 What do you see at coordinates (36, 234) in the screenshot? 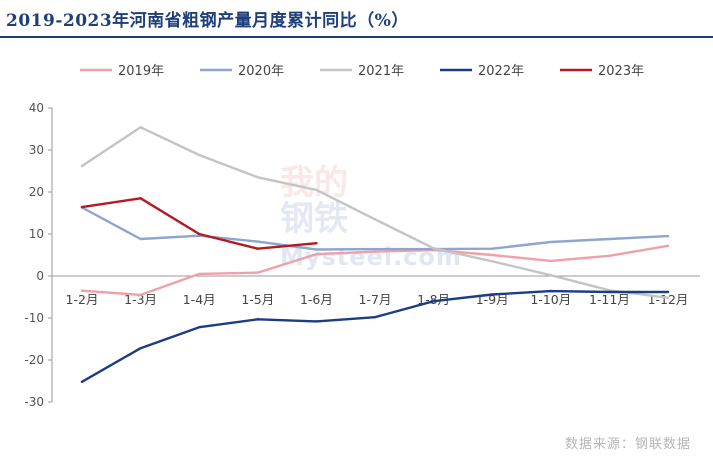
I see `y-tick-label: 10` at bounding box center [36, 234].